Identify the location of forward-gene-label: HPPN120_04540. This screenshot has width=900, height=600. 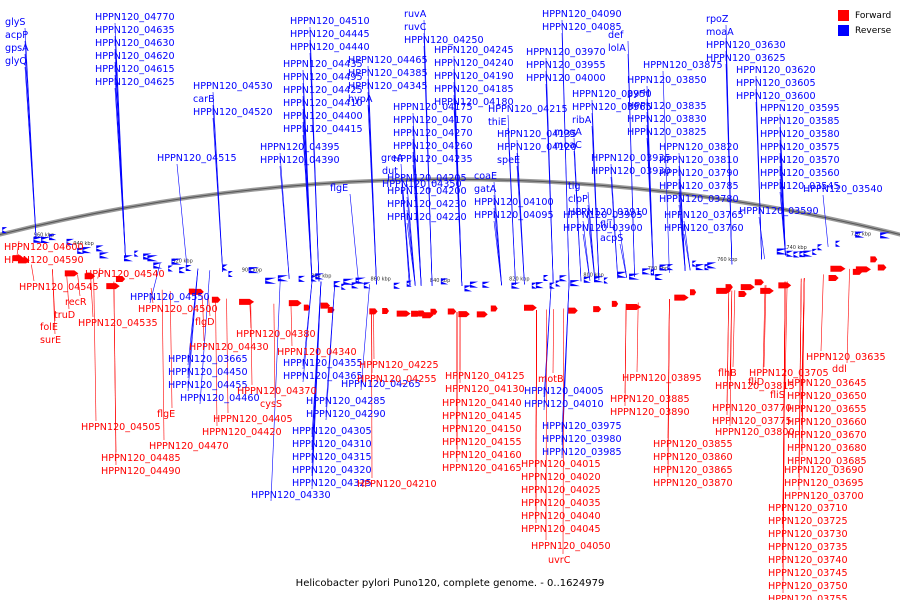
(125, 274).